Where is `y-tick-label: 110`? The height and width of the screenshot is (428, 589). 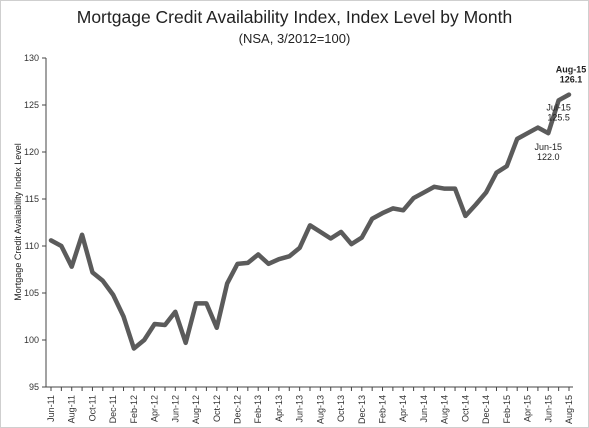
y-tick-label: 110 is located at coordinates (32, 246).